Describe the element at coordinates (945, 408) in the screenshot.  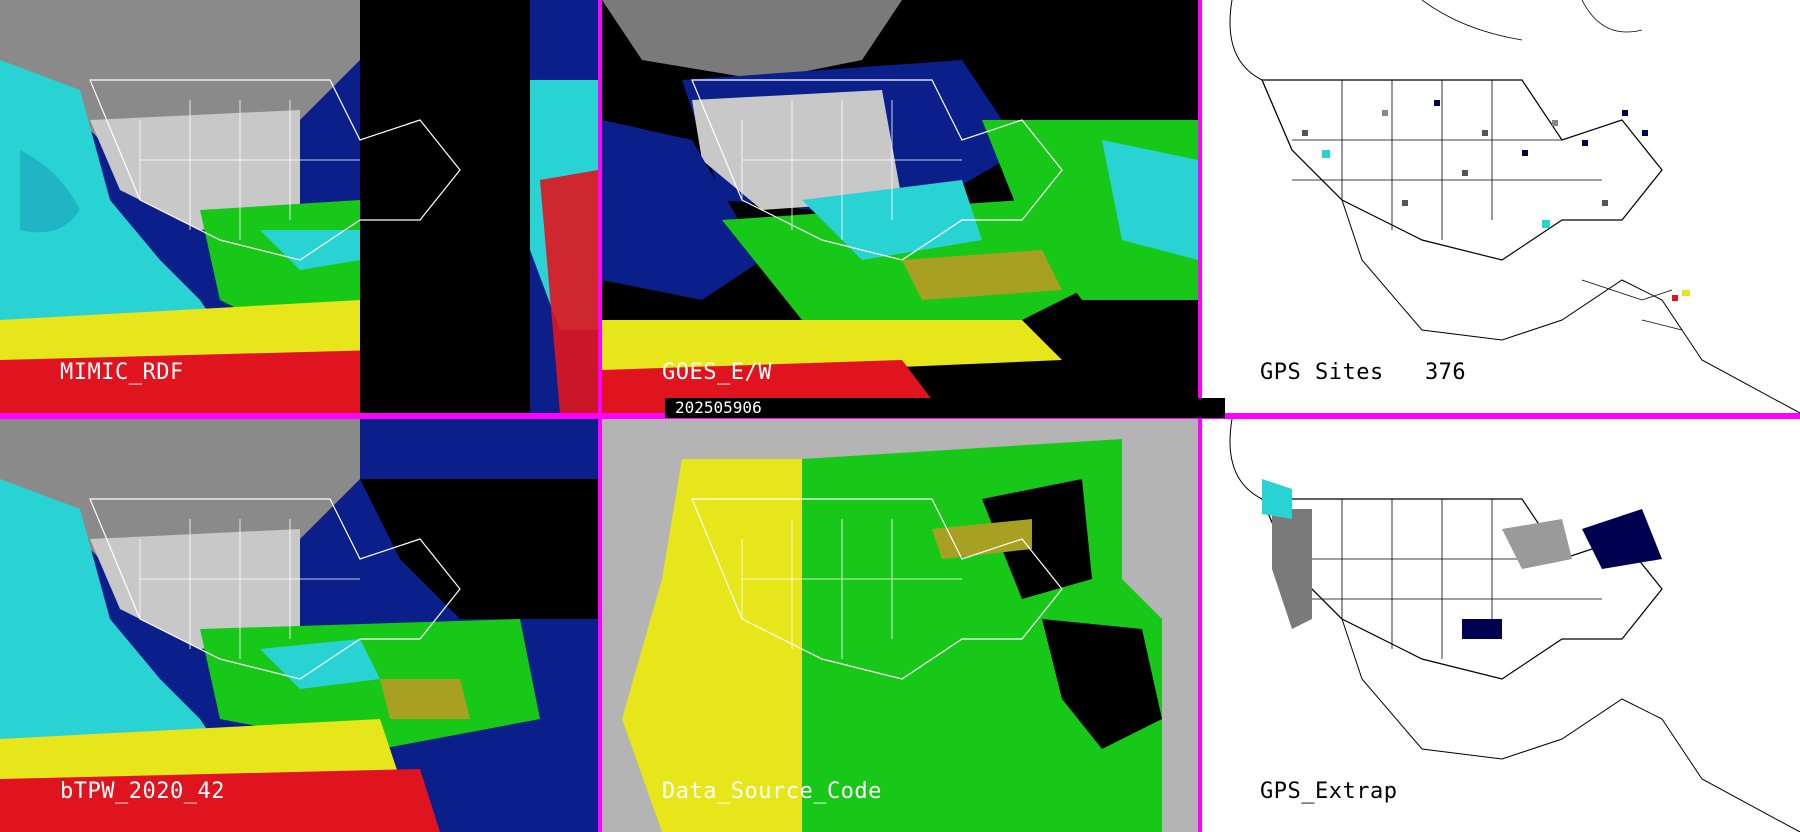
I see `timestamp-bar: 202505906` at that location.